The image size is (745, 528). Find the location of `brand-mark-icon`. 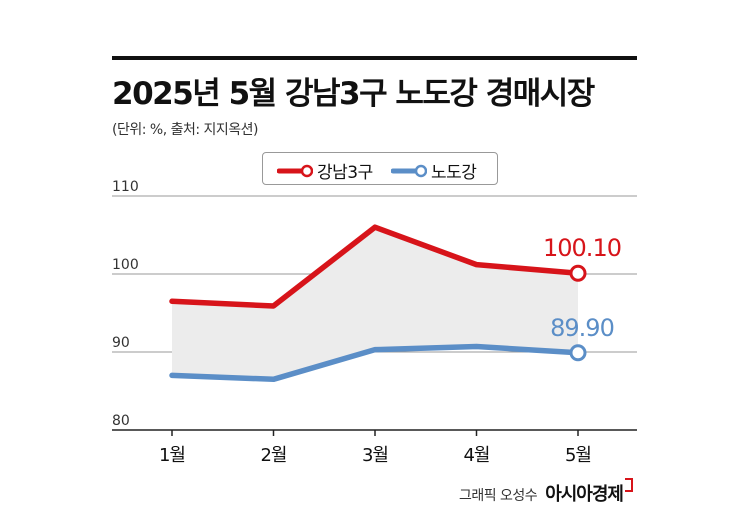

brand-mark-icon is located at coordinates (629, 485).